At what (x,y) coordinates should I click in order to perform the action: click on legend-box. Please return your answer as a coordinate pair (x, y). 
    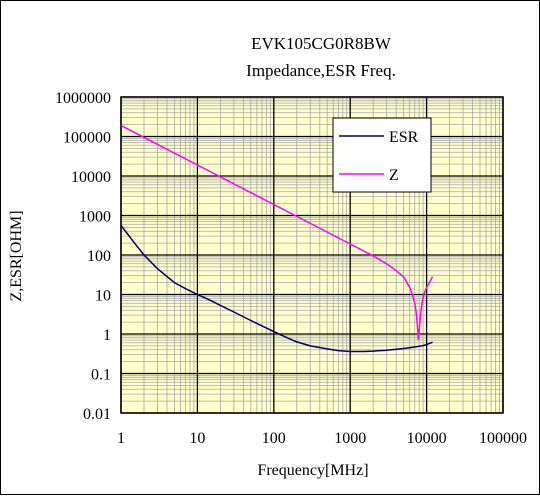
    Looking at the image, I should click on (382, 155).